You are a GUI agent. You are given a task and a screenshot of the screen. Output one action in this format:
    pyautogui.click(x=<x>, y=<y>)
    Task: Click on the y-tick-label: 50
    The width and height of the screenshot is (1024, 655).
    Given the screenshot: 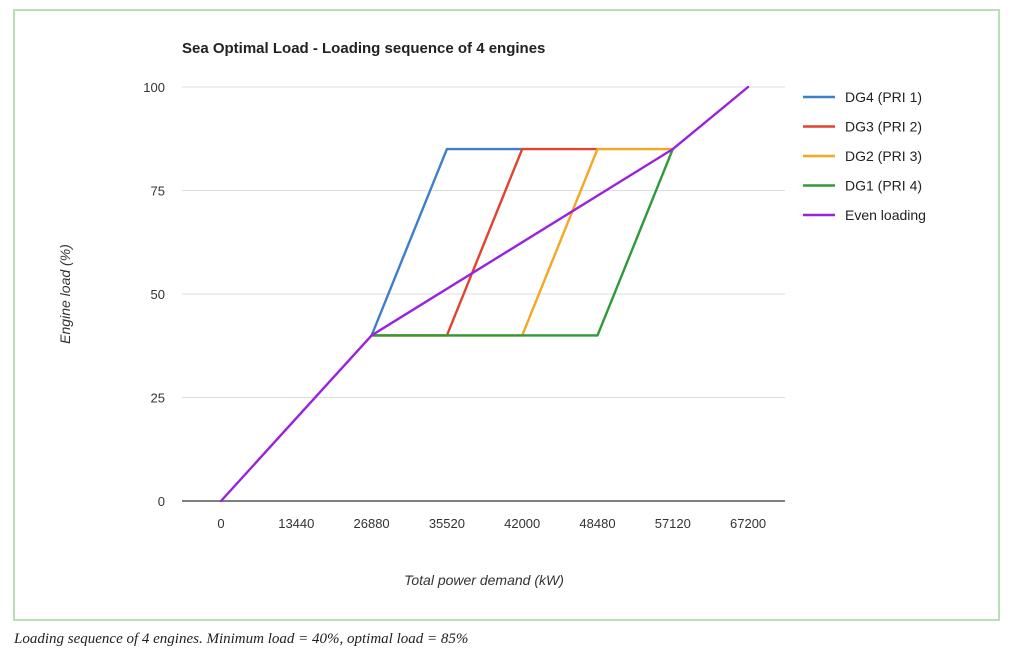 What is the action you would take?
    pyautogui.click(x=158, y=294)
    